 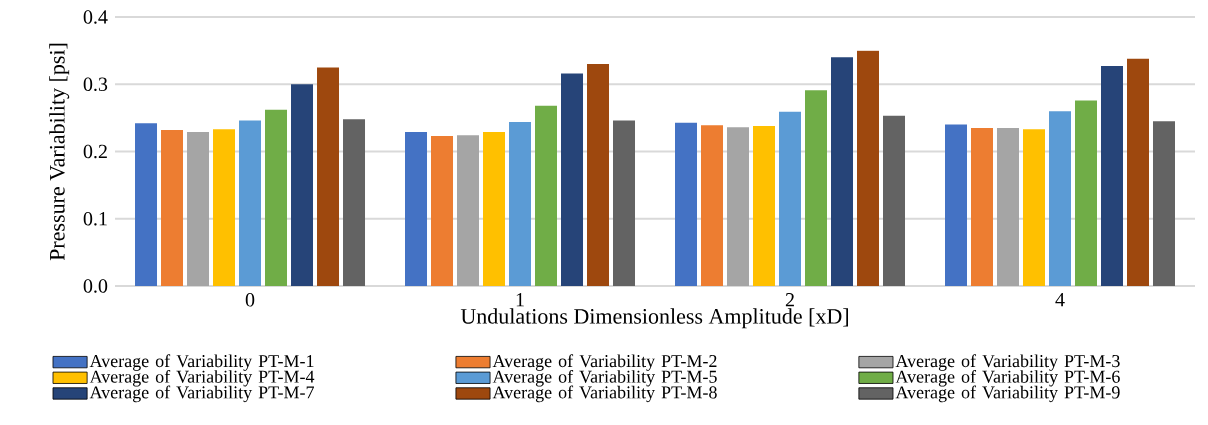 I want to click on x-axis-title: Undulations Dimensionless Amplitude [xD], so click(x=654, y=318).